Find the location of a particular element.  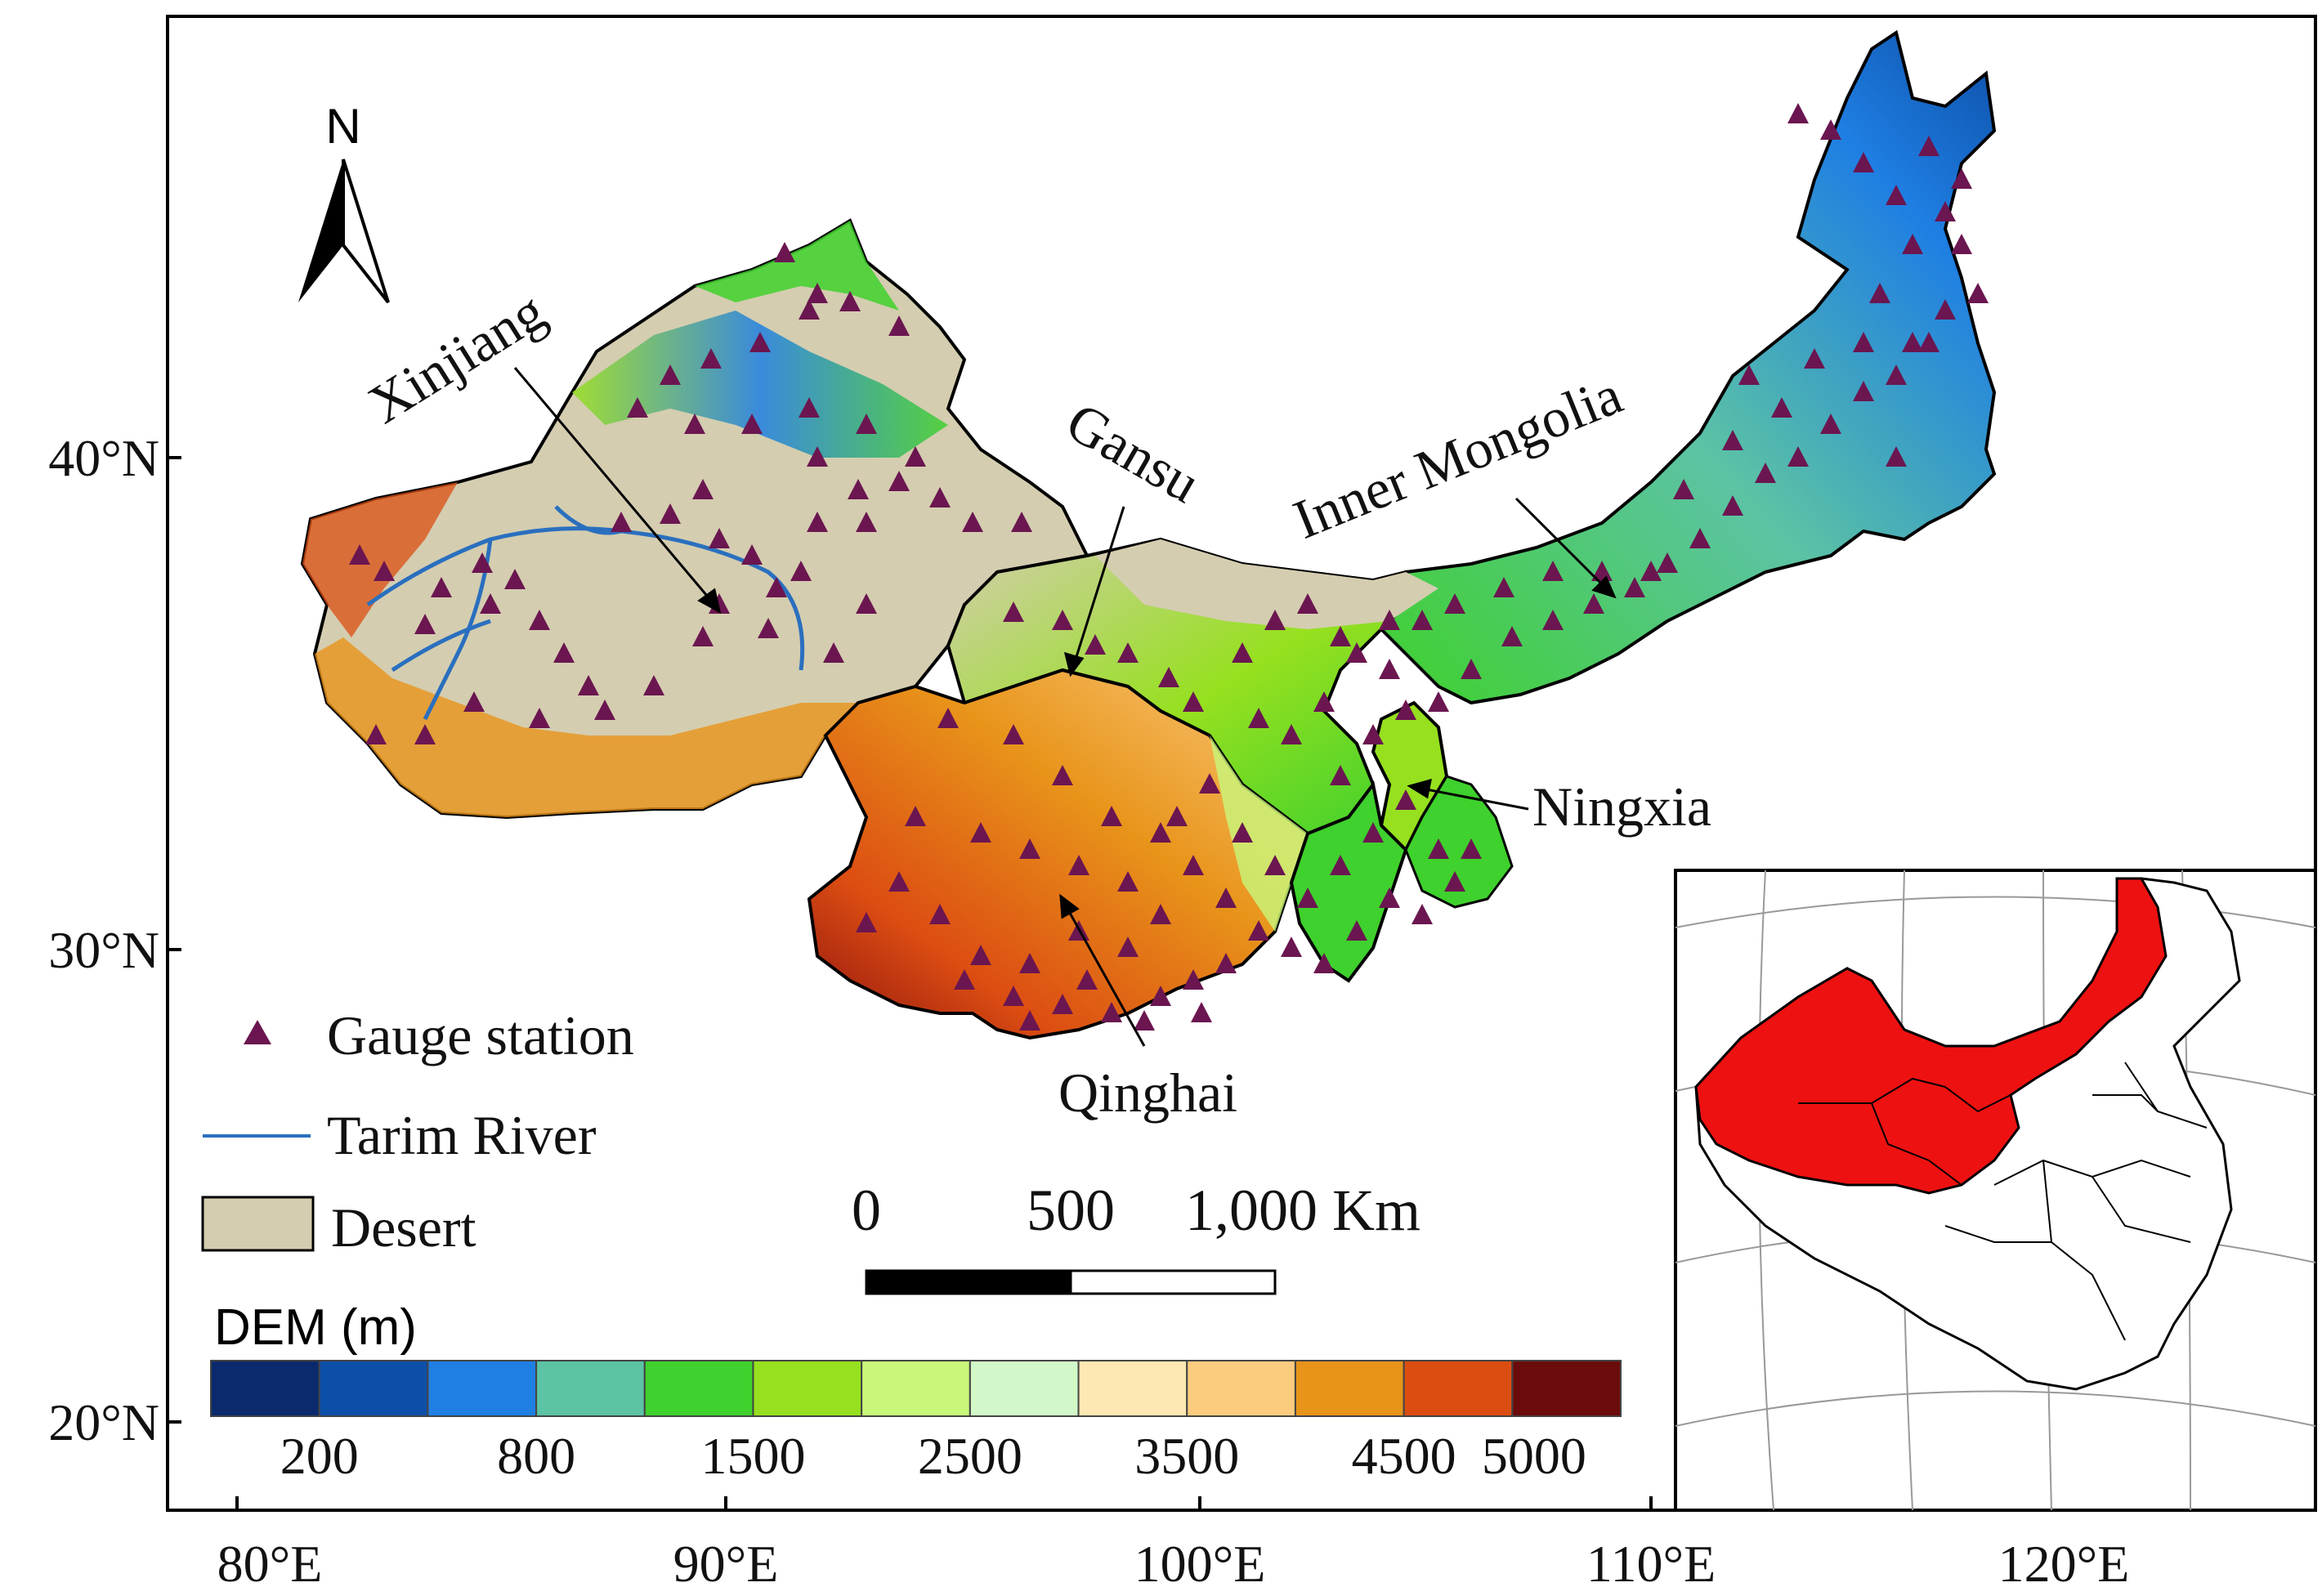

inset-map is located at coordinates (1996, 1190).